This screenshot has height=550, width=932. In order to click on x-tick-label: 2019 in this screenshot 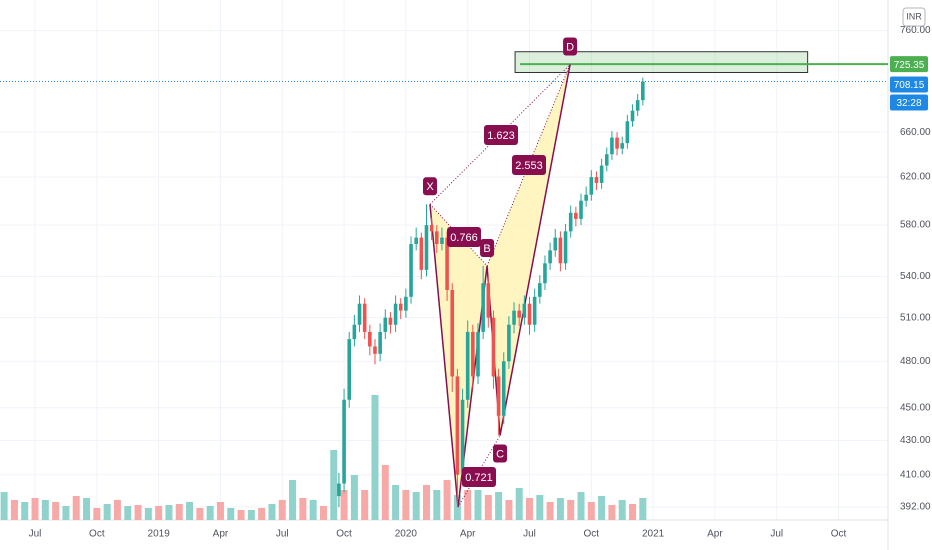, I will do `click(159, 534)`.